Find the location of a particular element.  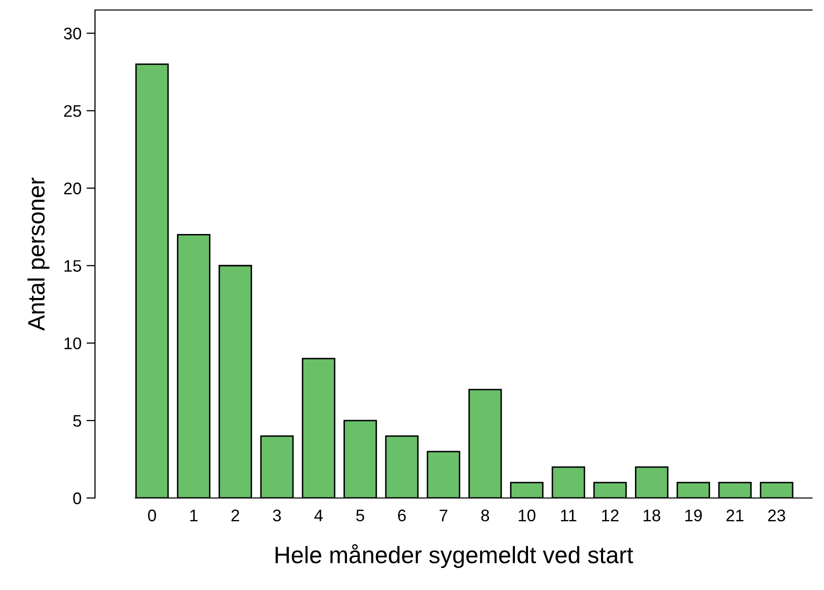

y-tick-label: 0 is located at coordinates (77, 498).